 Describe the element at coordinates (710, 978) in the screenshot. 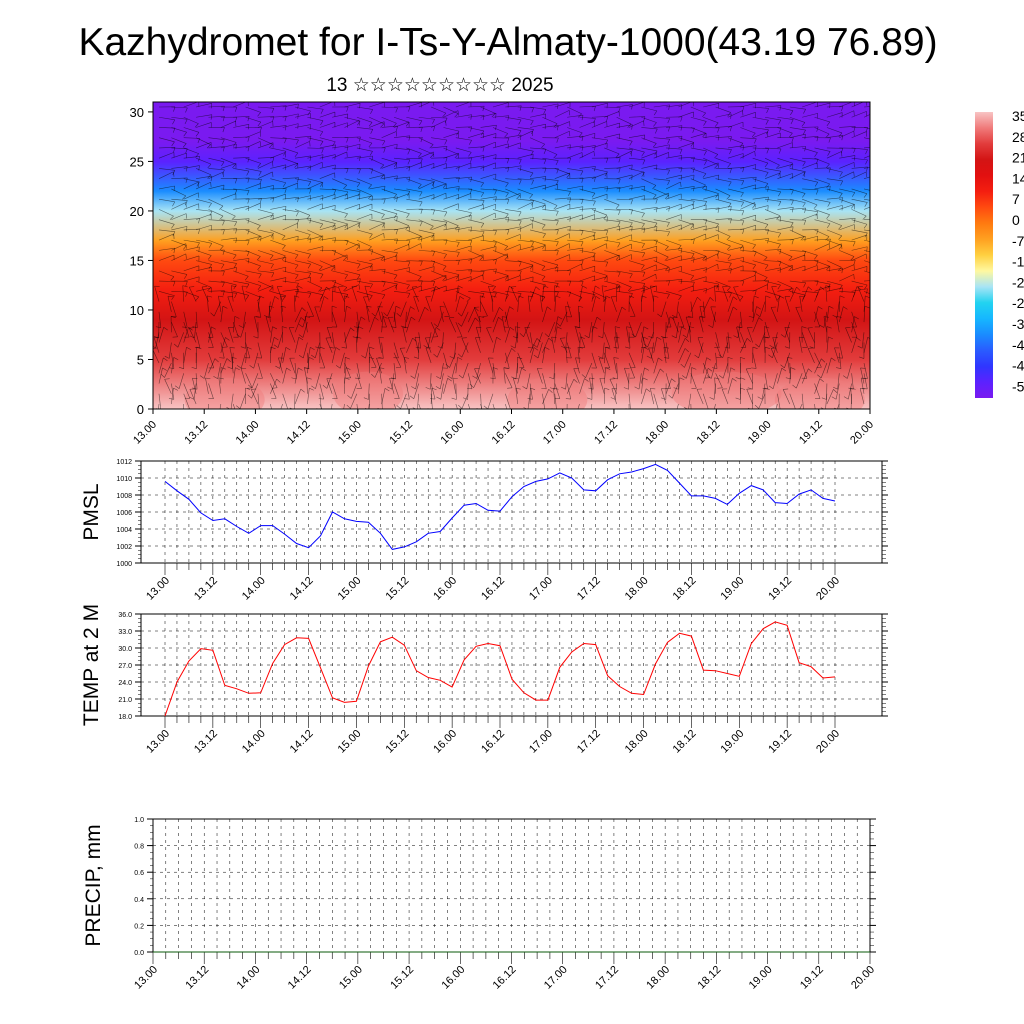

I see `x-tick-label: 18.12` at that location.